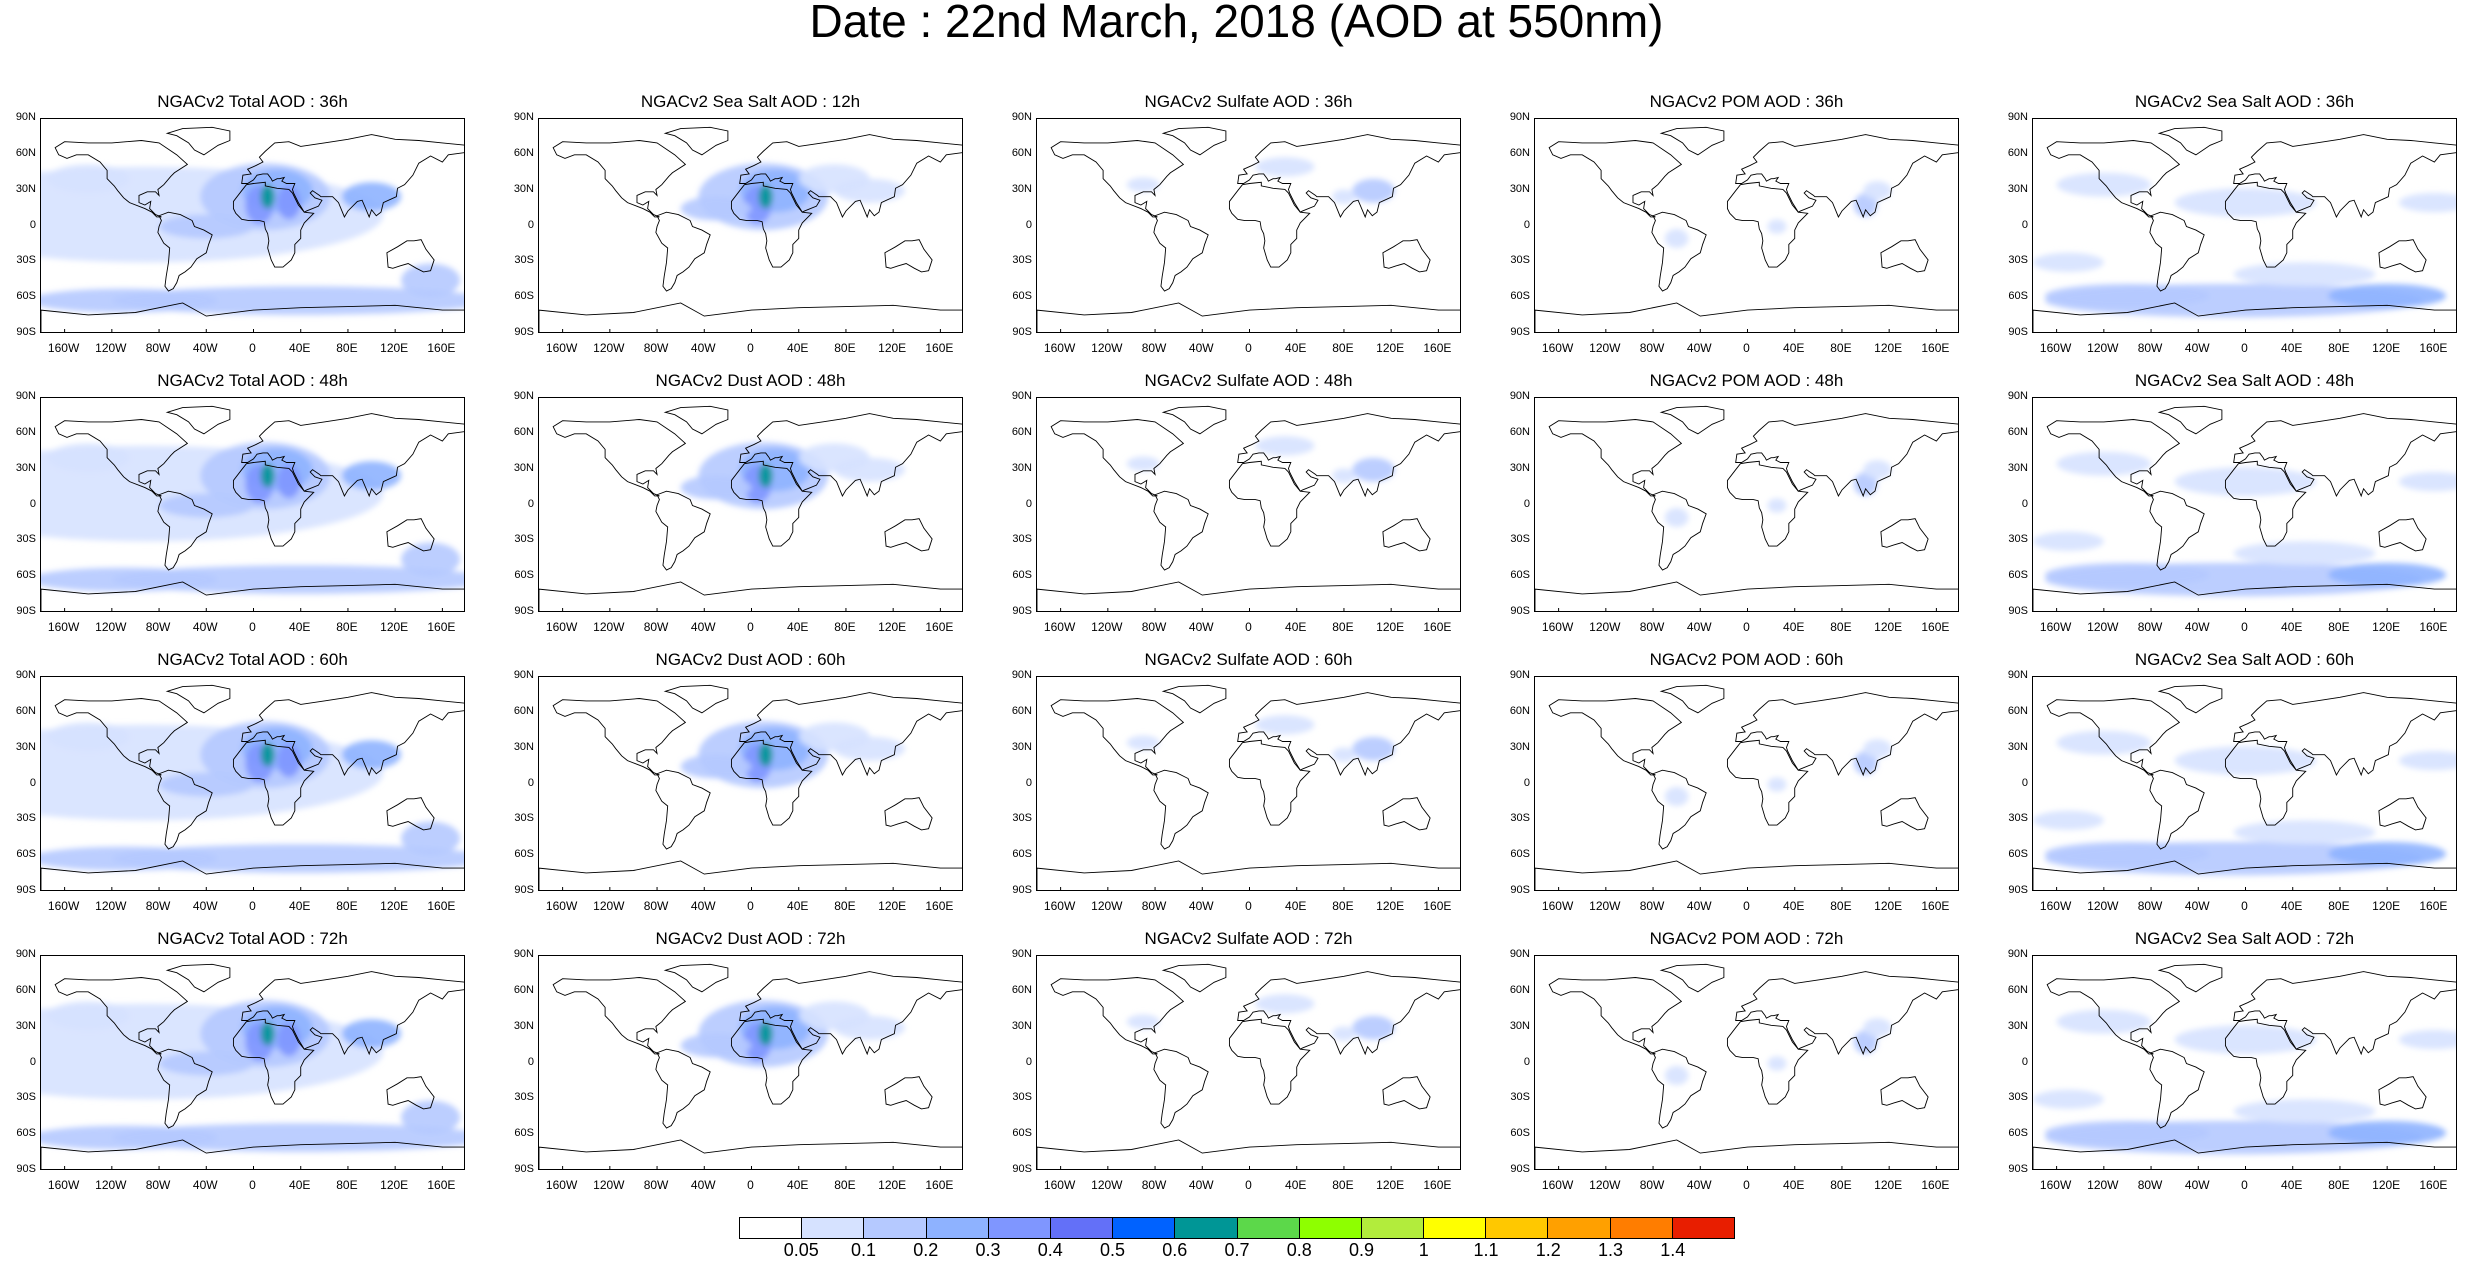  I want to click on colorbar-label: 0.5, so click(1112, 1250).